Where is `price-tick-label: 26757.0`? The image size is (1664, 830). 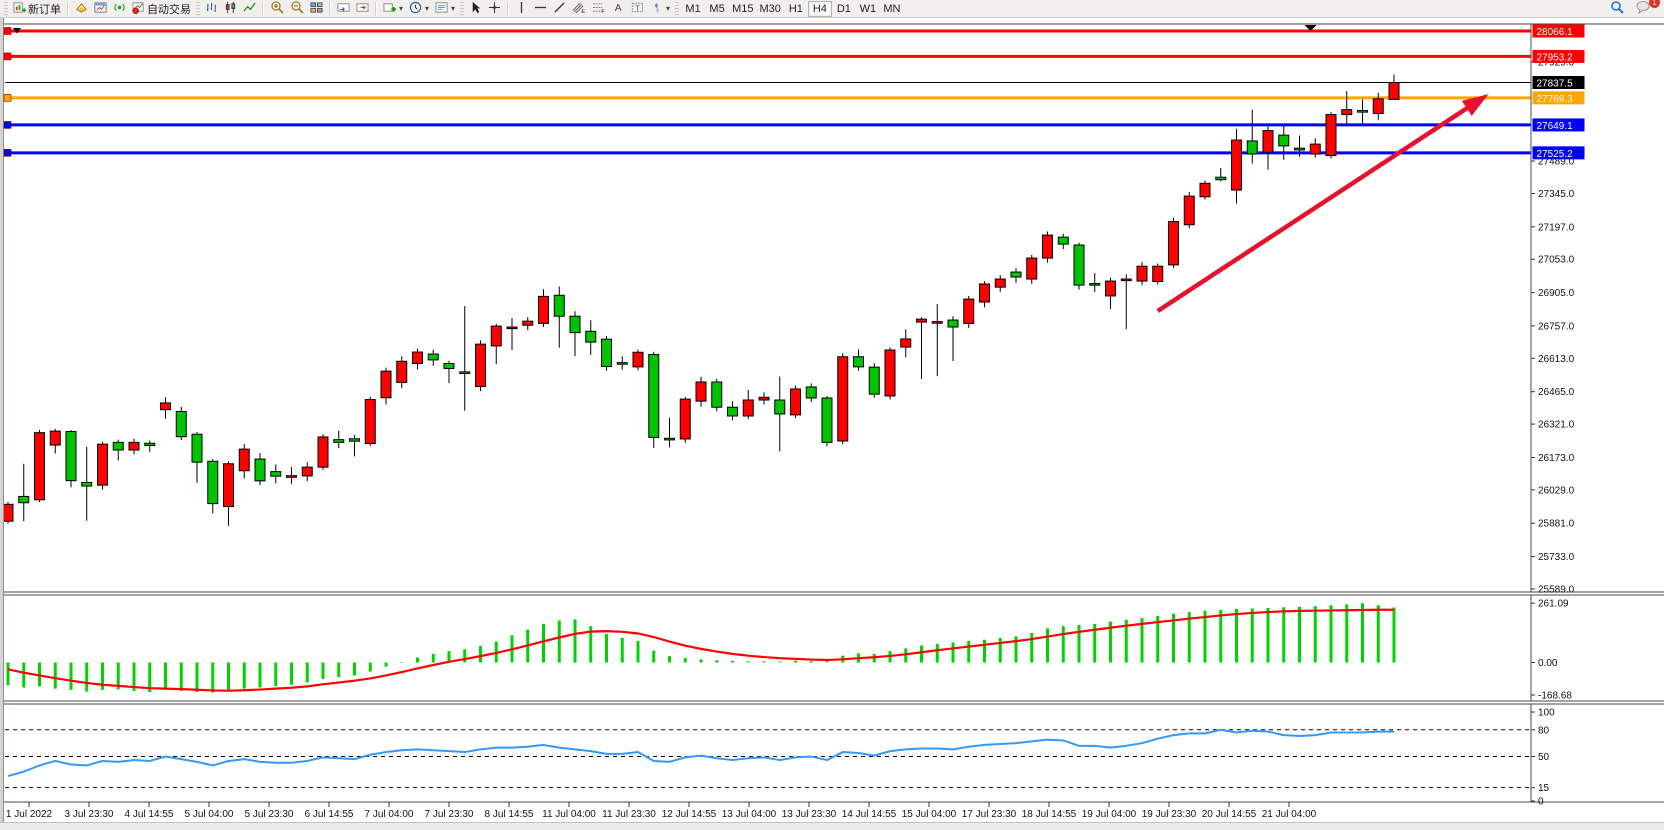
price-tick-label: 26757.0 is located at coordinates (1556, 326).